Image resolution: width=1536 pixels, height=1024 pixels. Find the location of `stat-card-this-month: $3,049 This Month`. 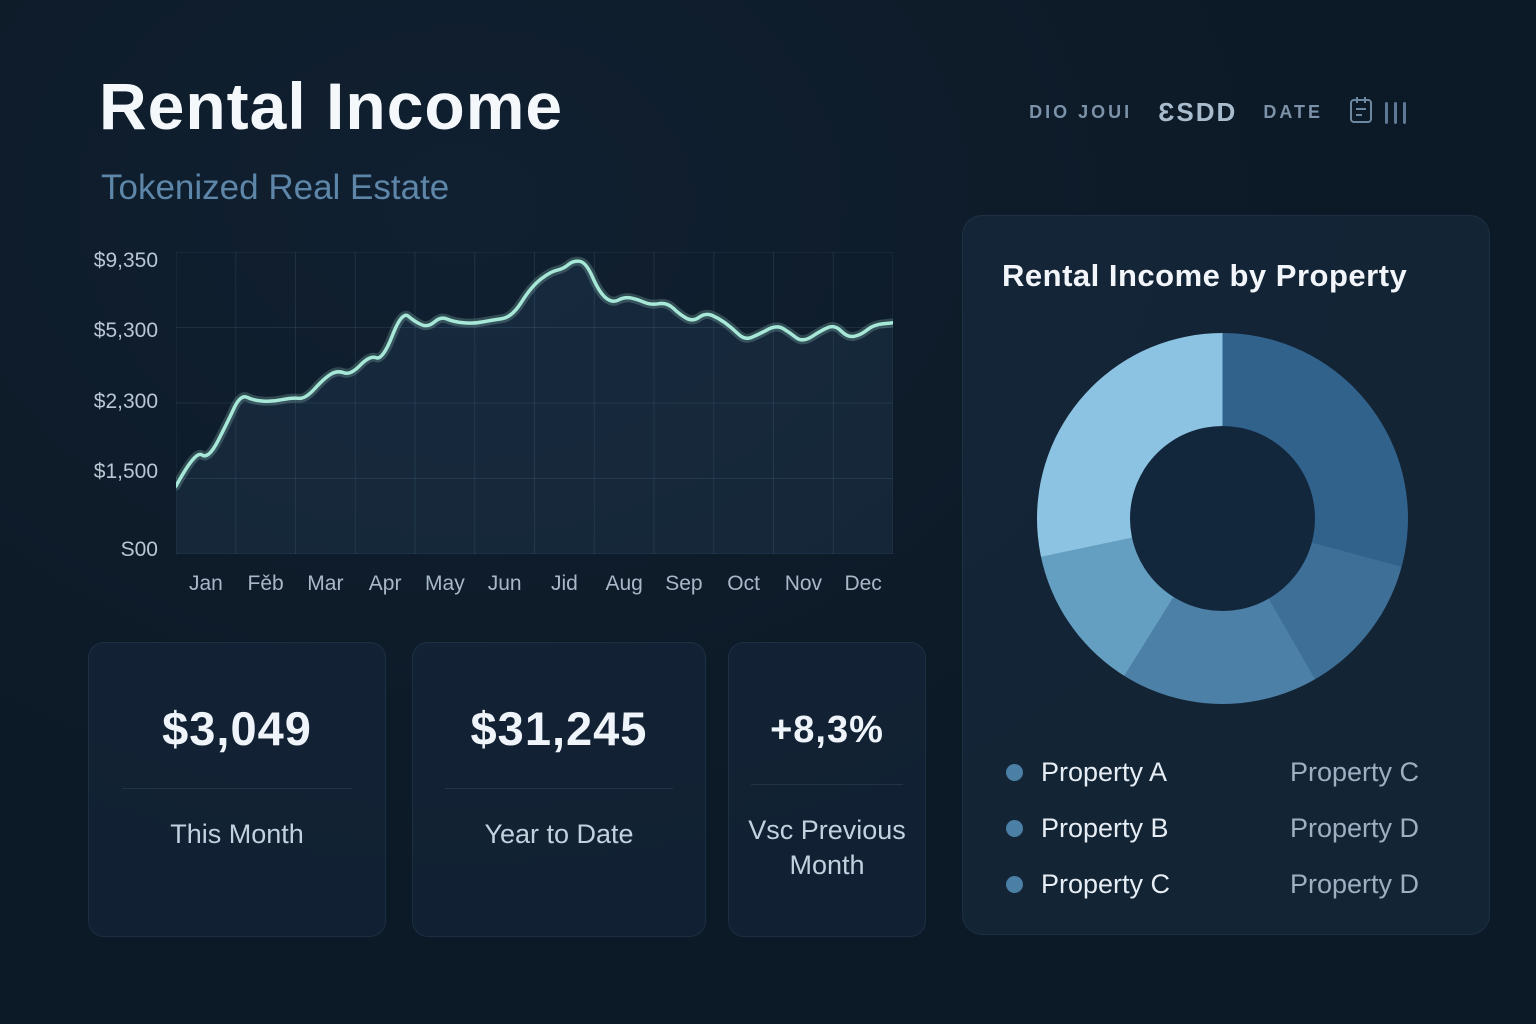

stat-card-this-month: $3,049 This Month is located at coordinates (237, 789).